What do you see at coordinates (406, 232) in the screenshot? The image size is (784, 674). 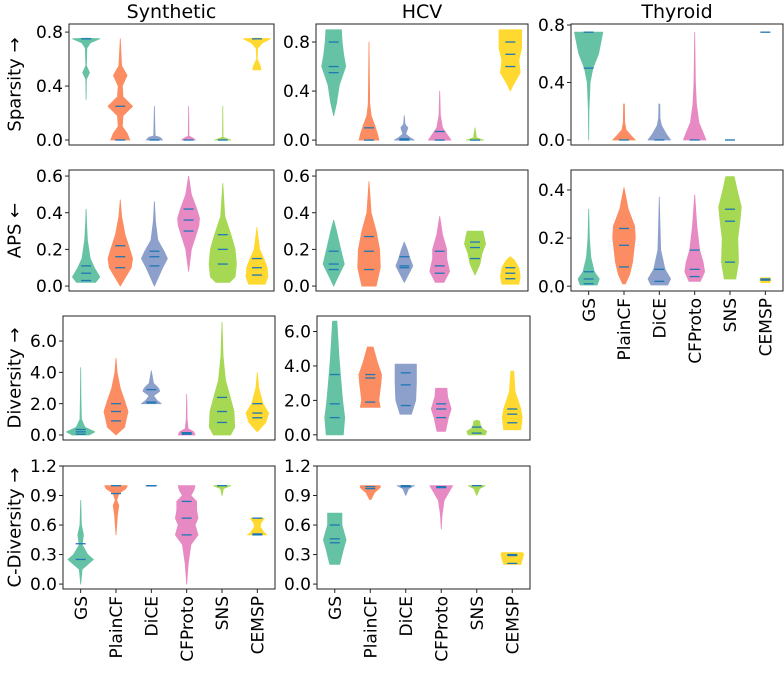 I see `panel: 0.0 0.2 0.4 0.6` at bounding box center [406, 232].